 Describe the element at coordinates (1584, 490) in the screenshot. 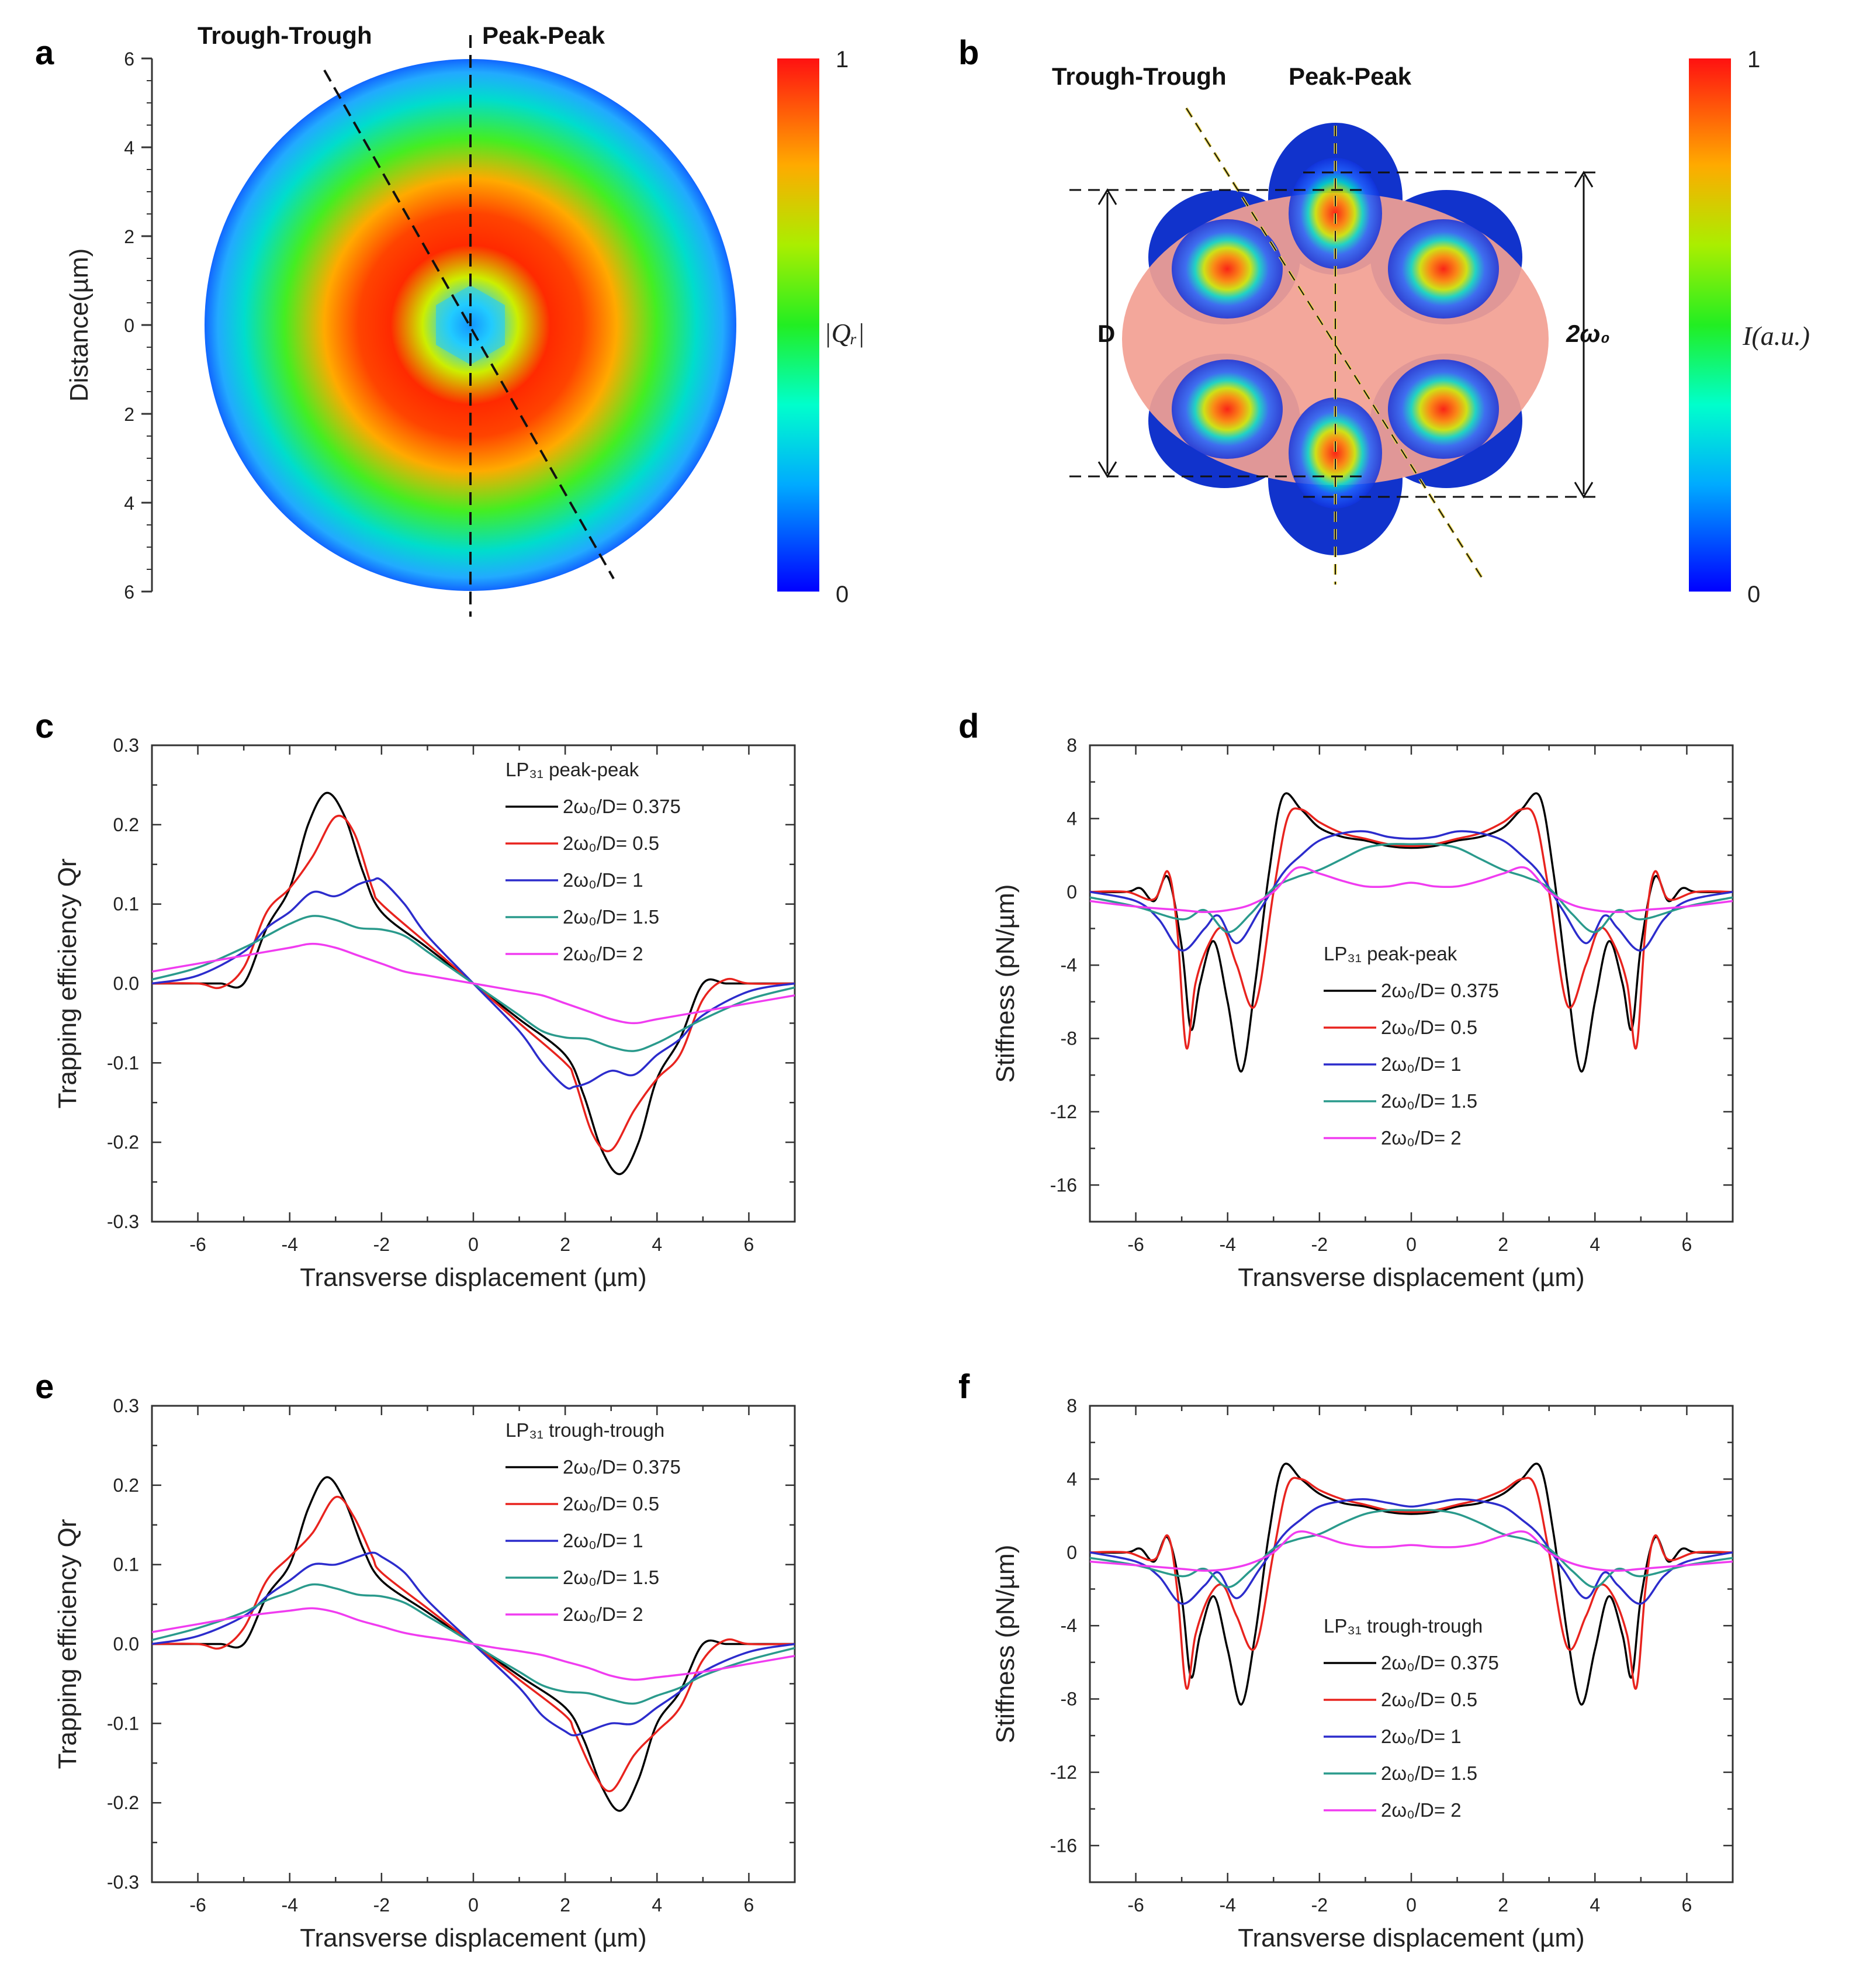

I see `w-arrow-head` at that location.